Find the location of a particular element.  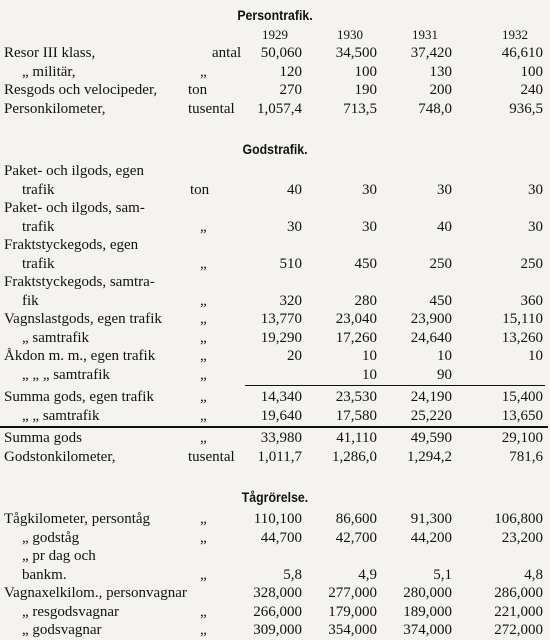

value: 309,000 is located at coordinates (277, 630).